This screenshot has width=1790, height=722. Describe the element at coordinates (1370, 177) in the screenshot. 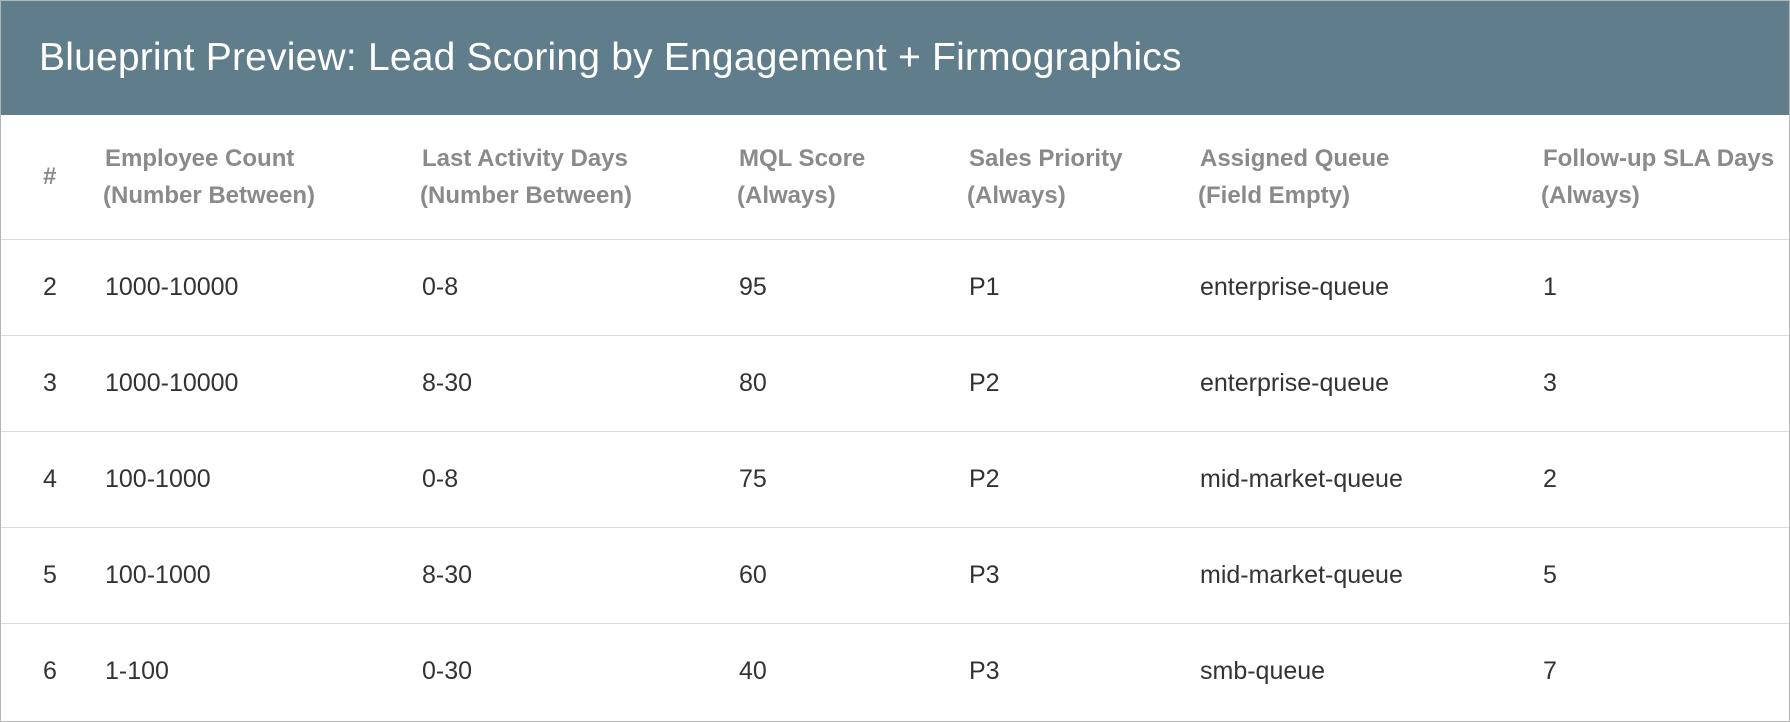

I see `column-header-assigned-queue: Assigned Queue (Field Empty)` at that location.